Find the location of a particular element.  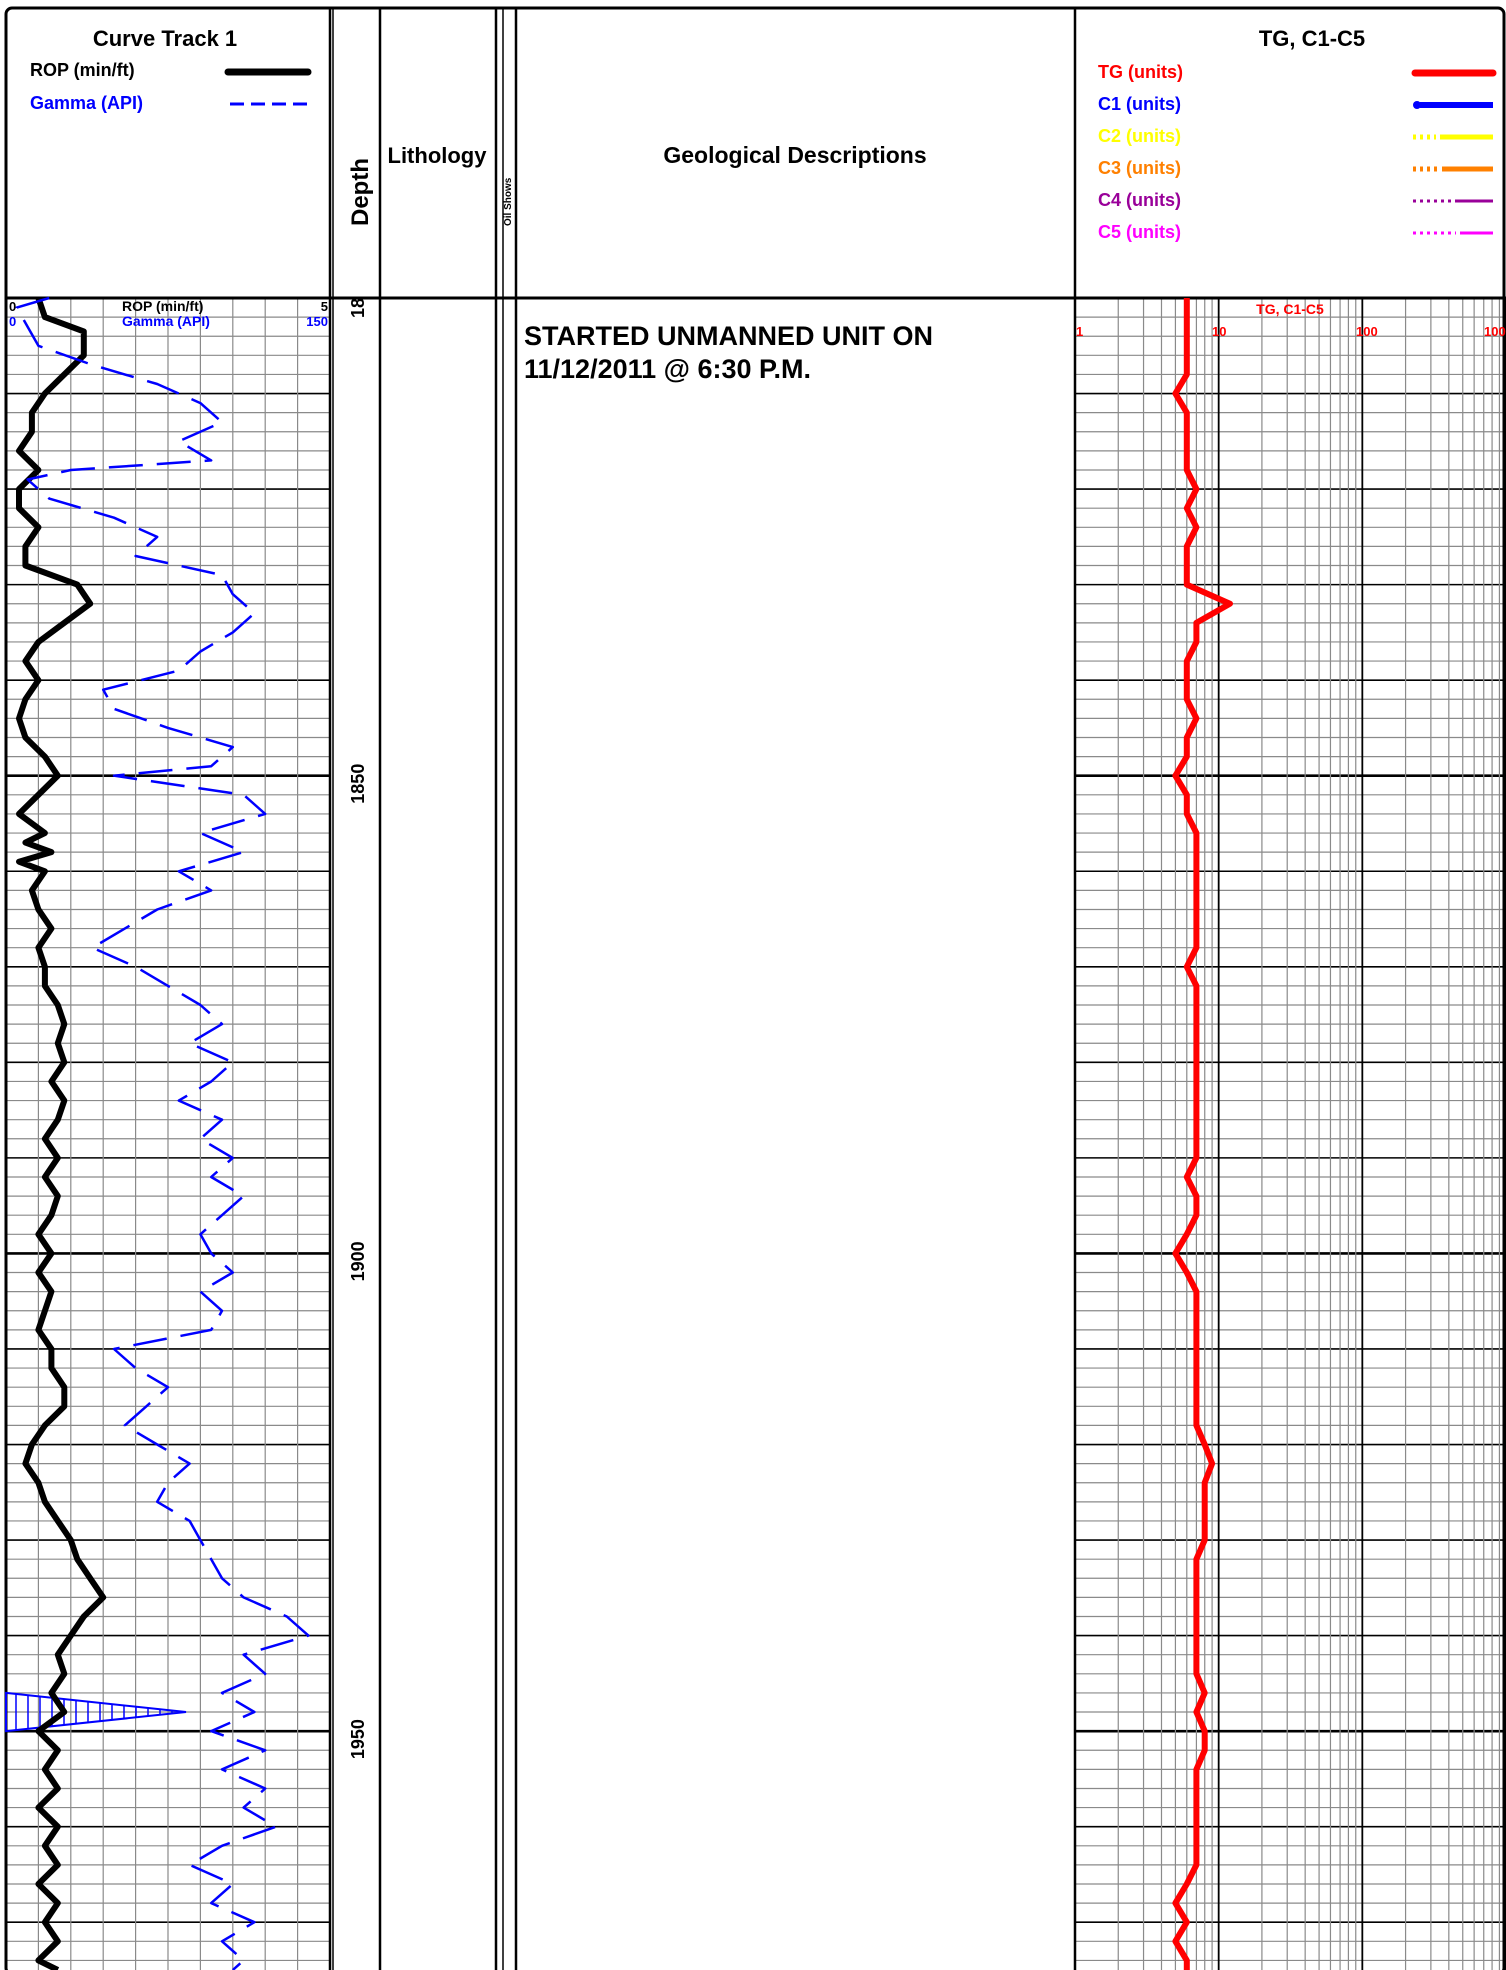

legend-c5-label: C5 (units) is located at coordinates (1139, 232).